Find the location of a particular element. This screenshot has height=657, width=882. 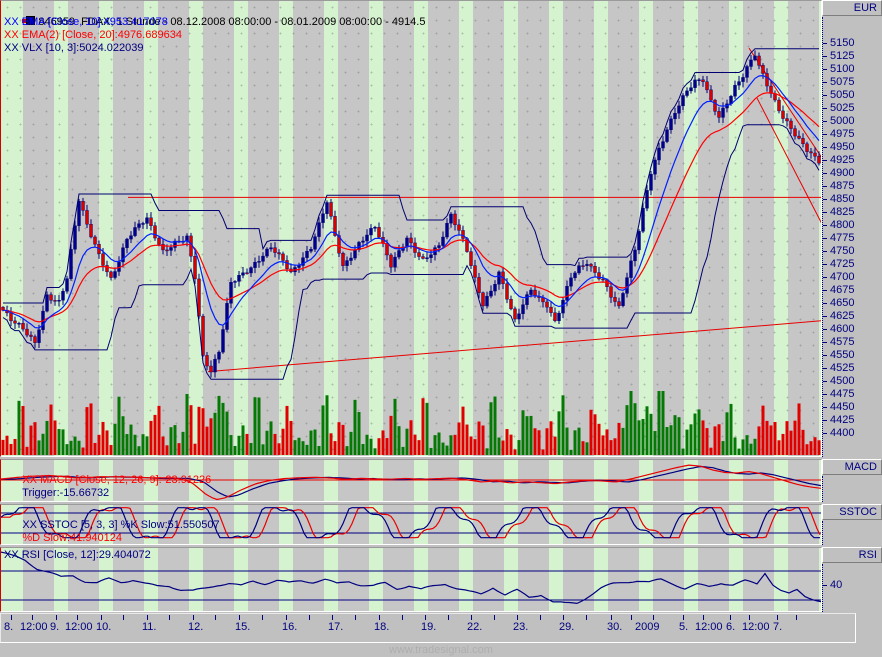

time-tick-label: 17. is located at coordinates (336, 627).